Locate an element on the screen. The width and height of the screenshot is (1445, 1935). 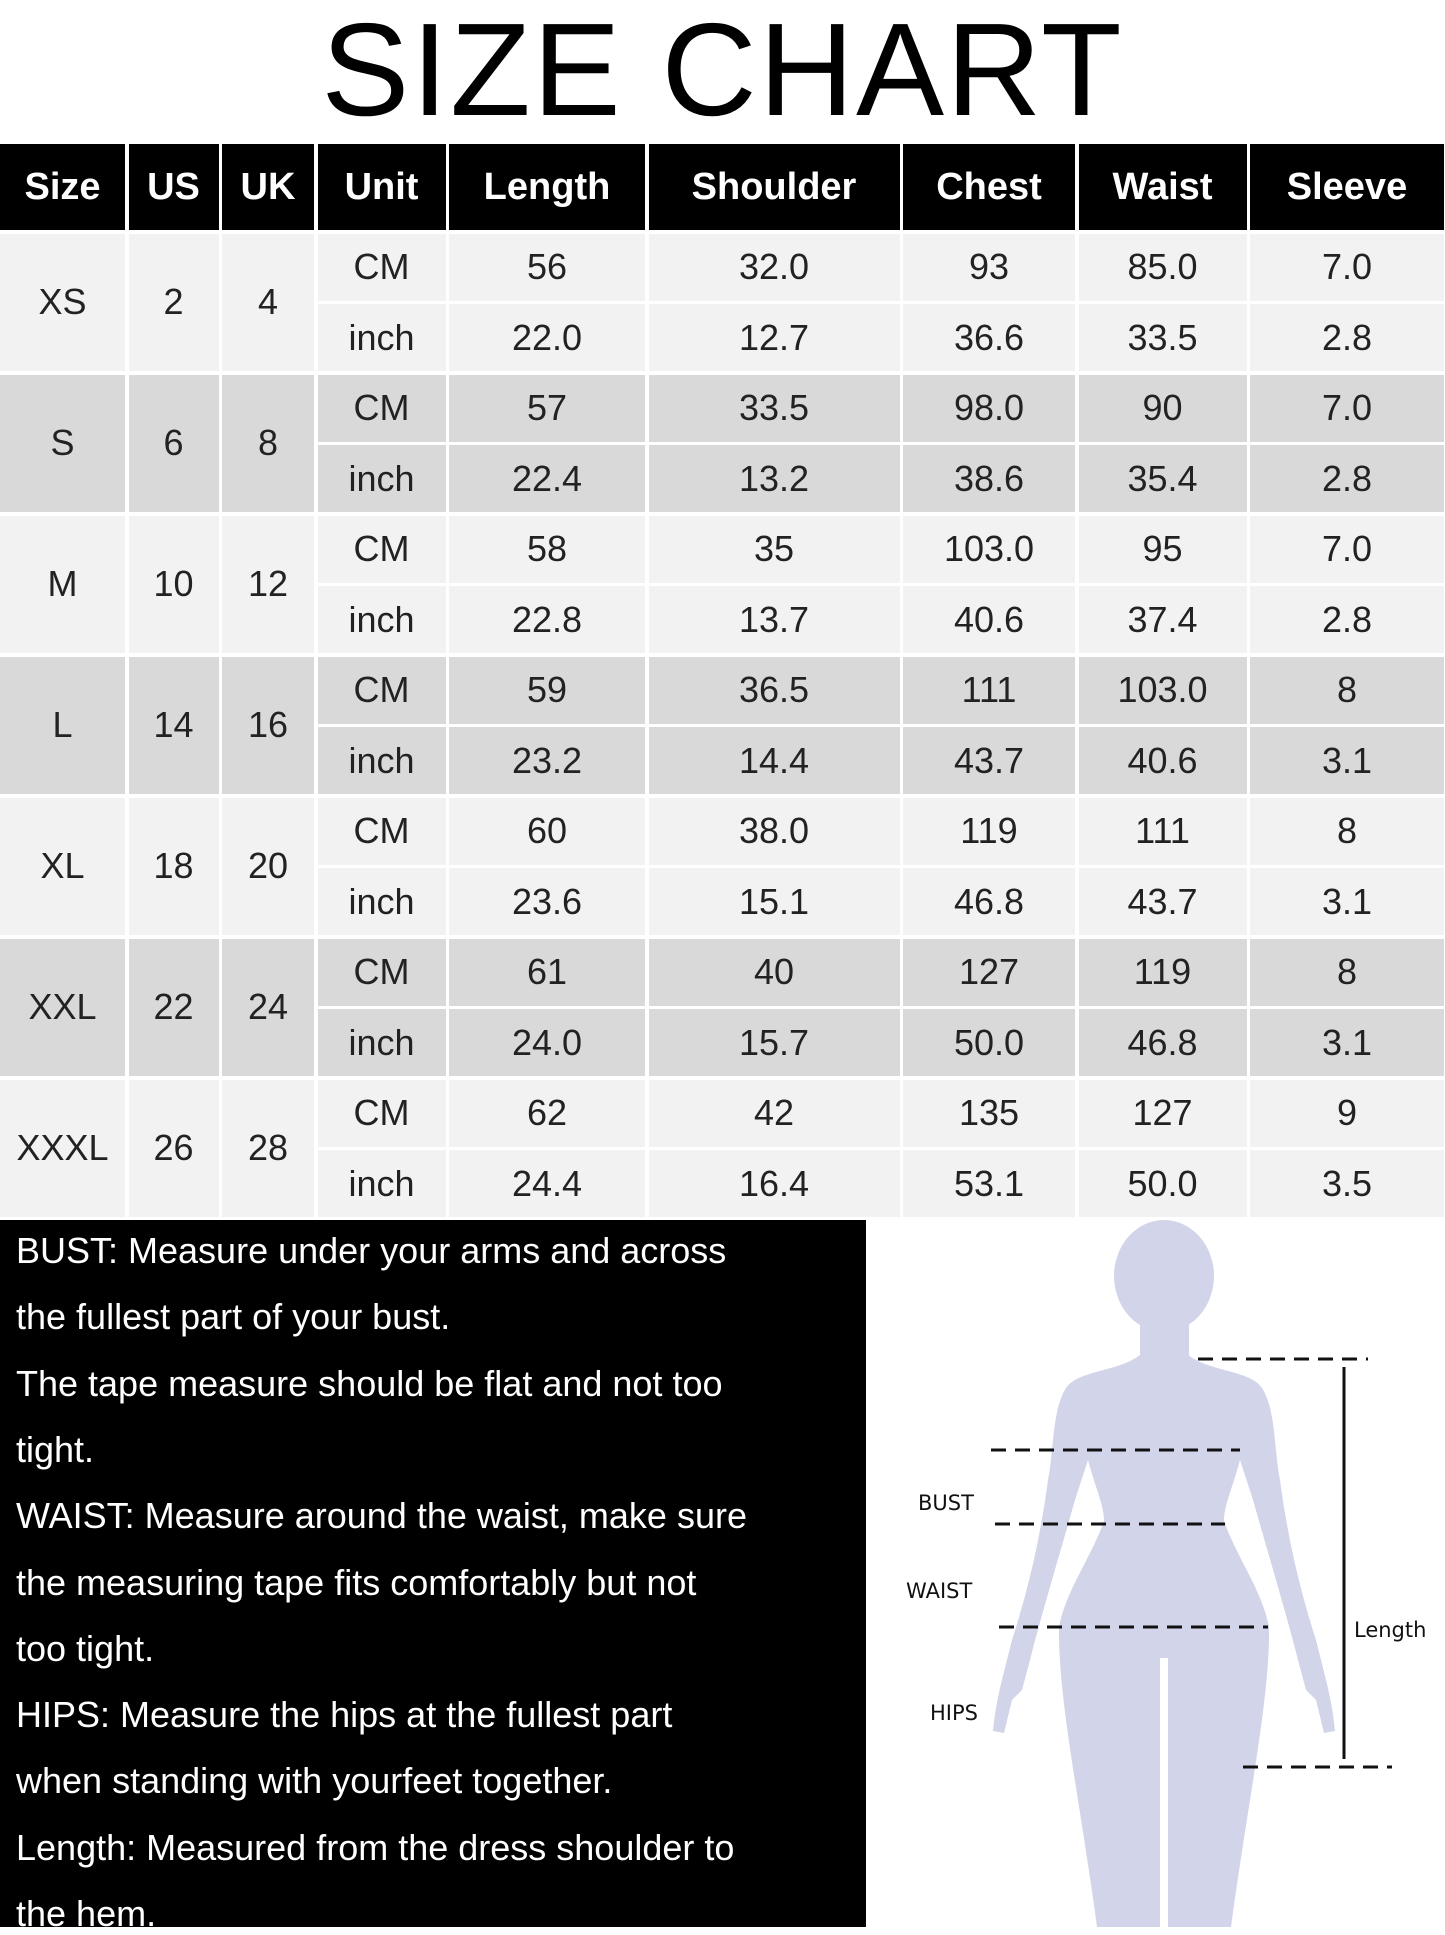
measurement-cell: 33.5 is located at coordinates (1162, 337).